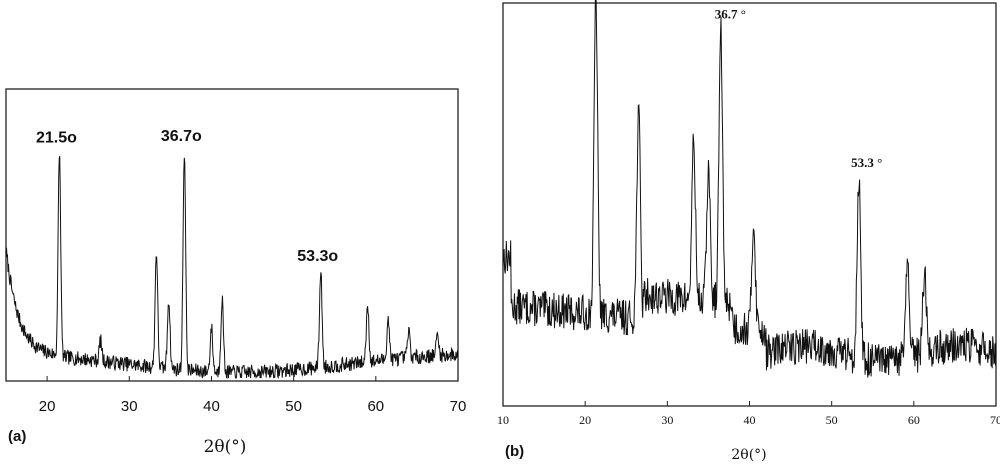  What do you see at coordinates (866, 162) in the screenshot?
I see `peak-annotation: 53.3 °` at bounding box center [866, 162].